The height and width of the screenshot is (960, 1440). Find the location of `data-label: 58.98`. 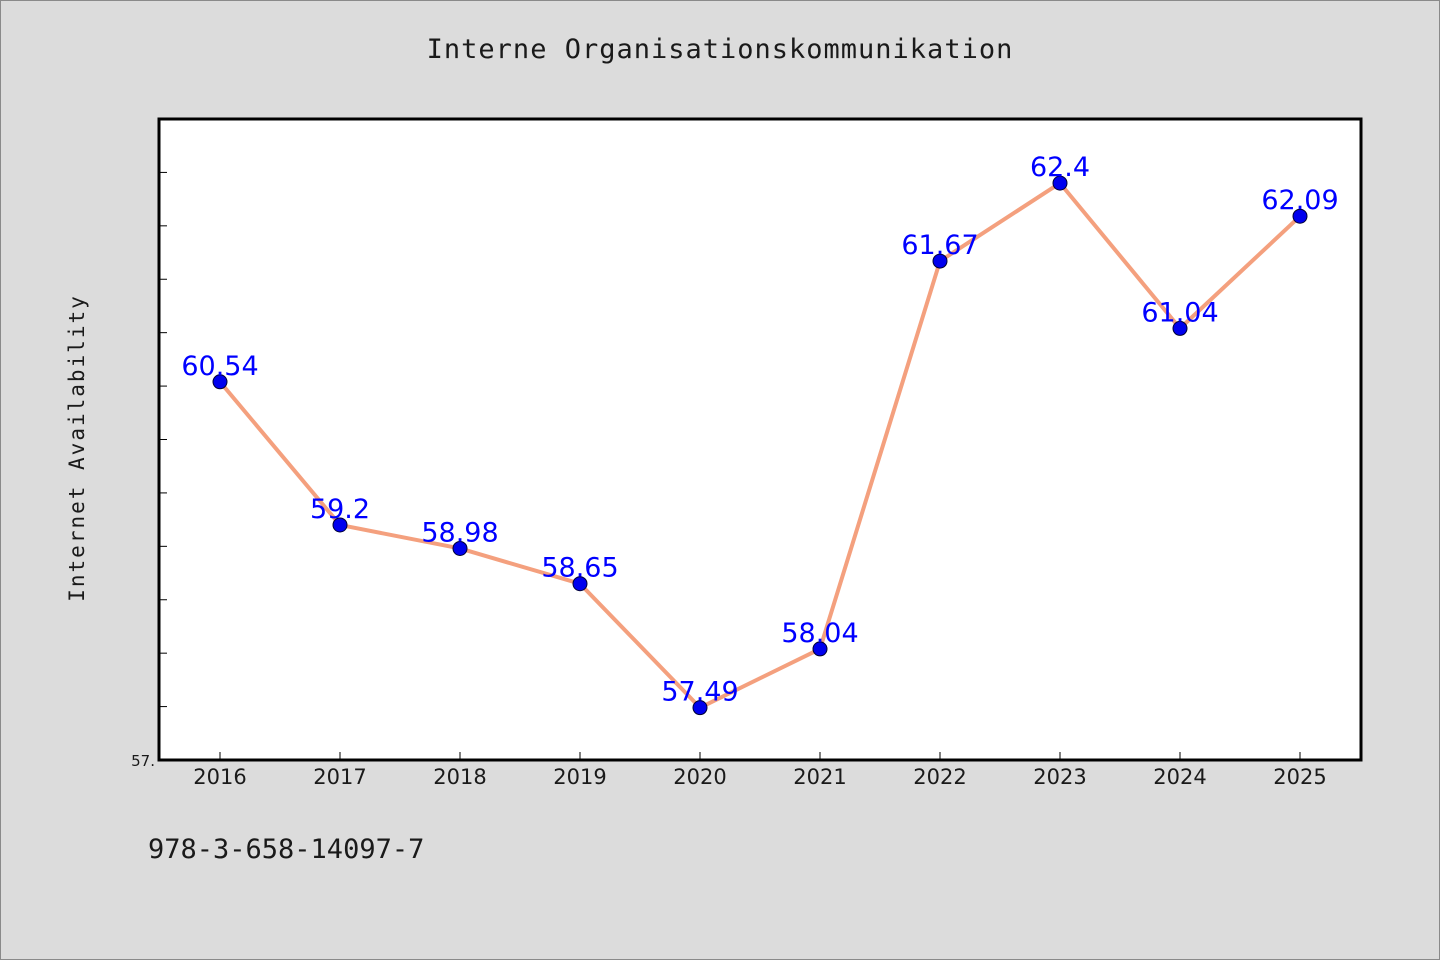

data-label: 58.98 is located at coordinates (459, 532).